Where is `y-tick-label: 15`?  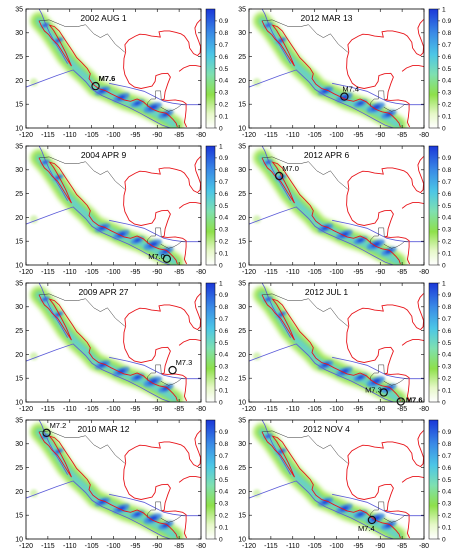 y-tick-label: 15 is located at coordinates (242, 105).